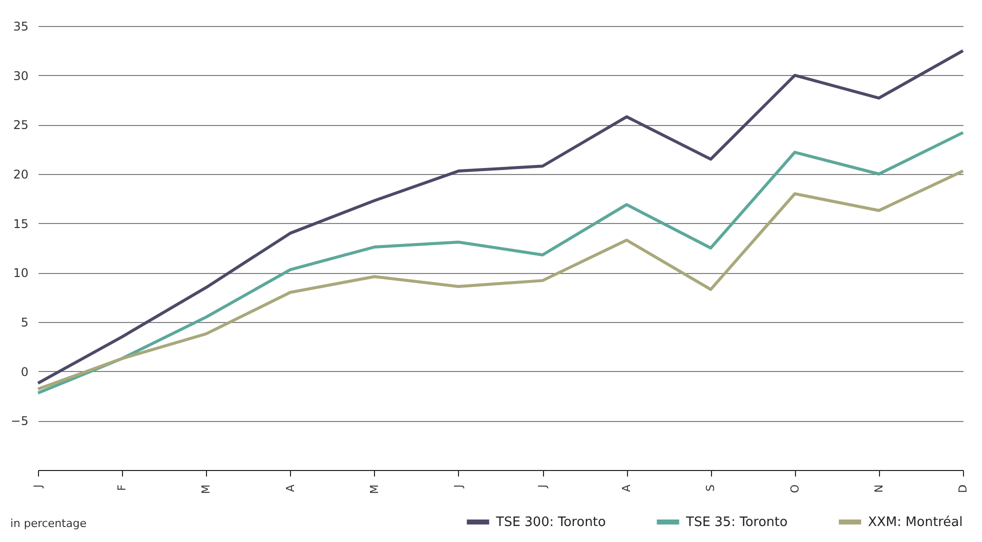 Image resolution: width=982 pixels, height=542 pixels. I want to click on x-tick-label: O, so click(795, 489).